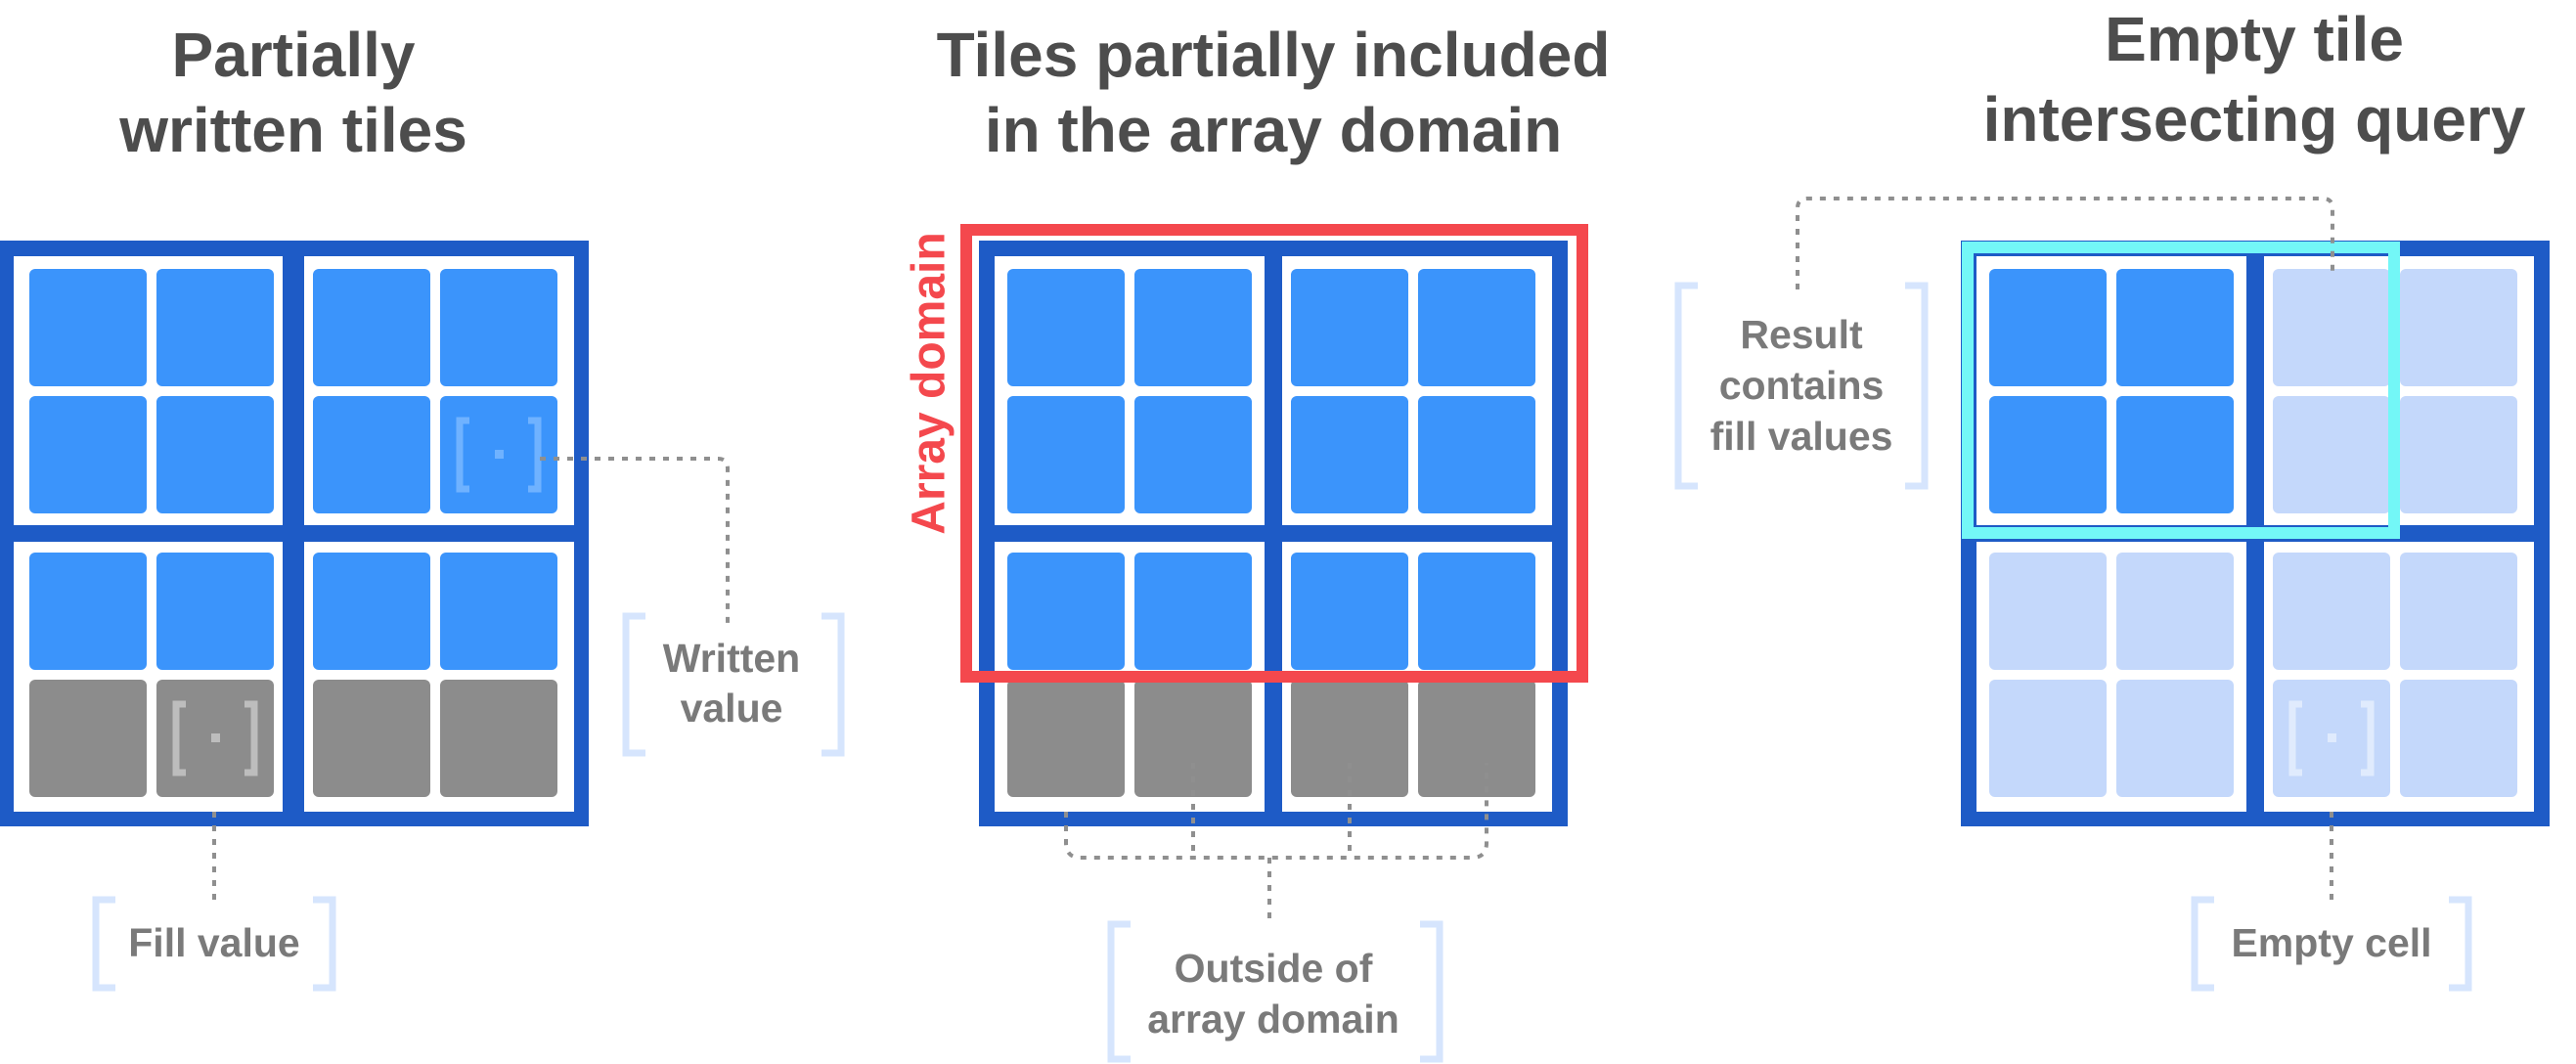 Image resolution: width=2576 pixels, height=1064 pixels. Describe the element at coordinates (499, 455) in the screenshot. I see `written-value-marker-icon` at that location.